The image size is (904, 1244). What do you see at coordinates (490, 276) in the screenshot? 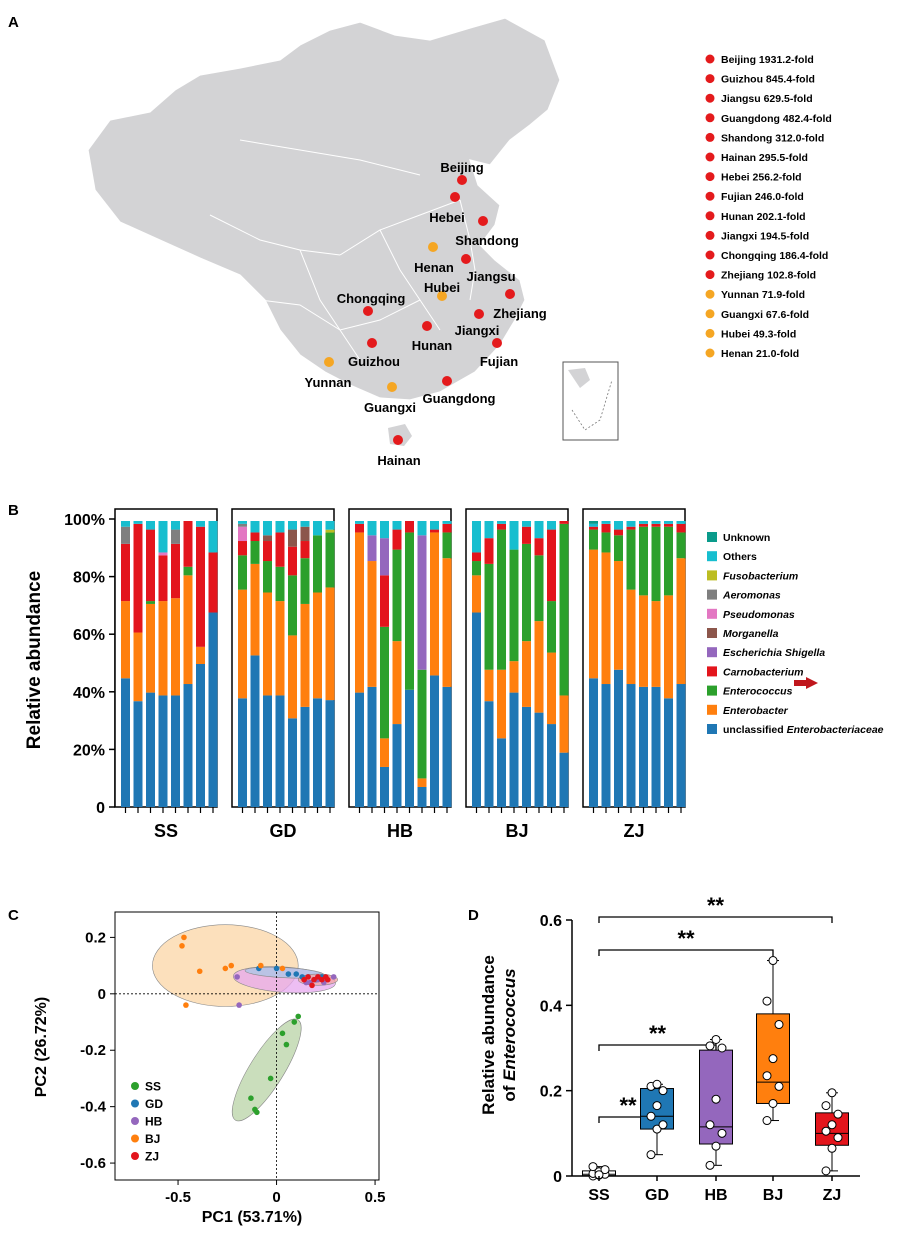
I see `label-jiangsu: Jiangsu` at bounding box center [490, 276].